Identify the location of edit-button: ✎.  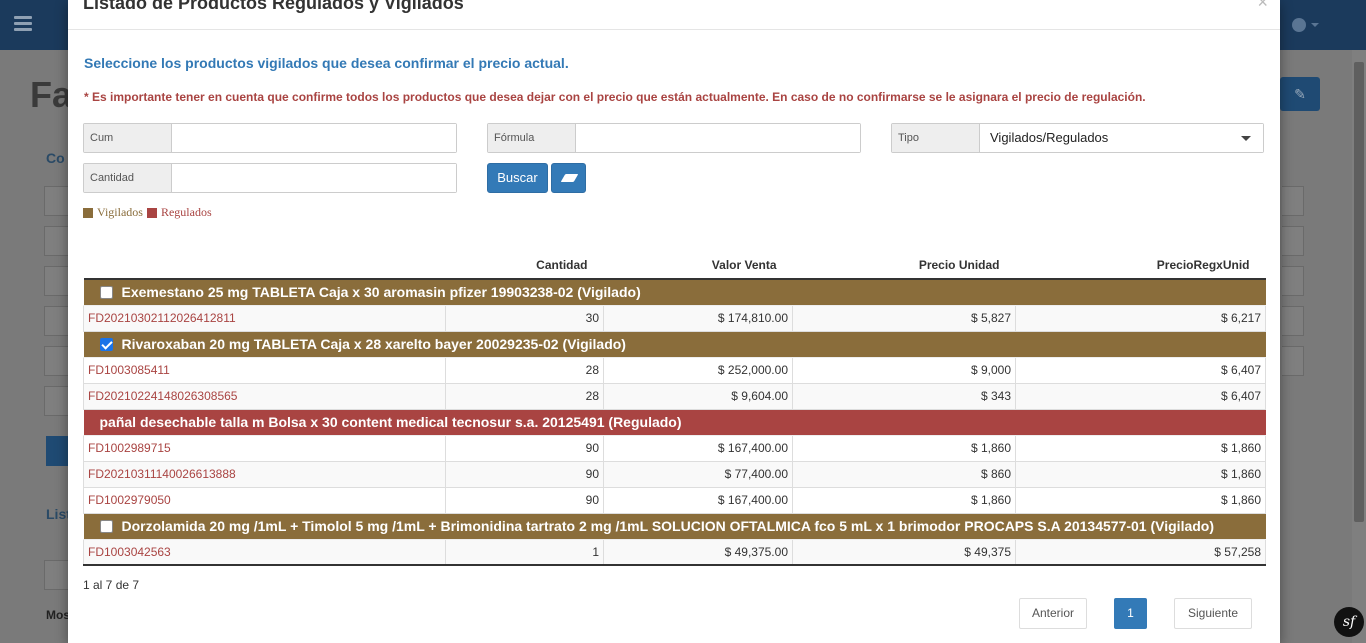
(1300, 94).